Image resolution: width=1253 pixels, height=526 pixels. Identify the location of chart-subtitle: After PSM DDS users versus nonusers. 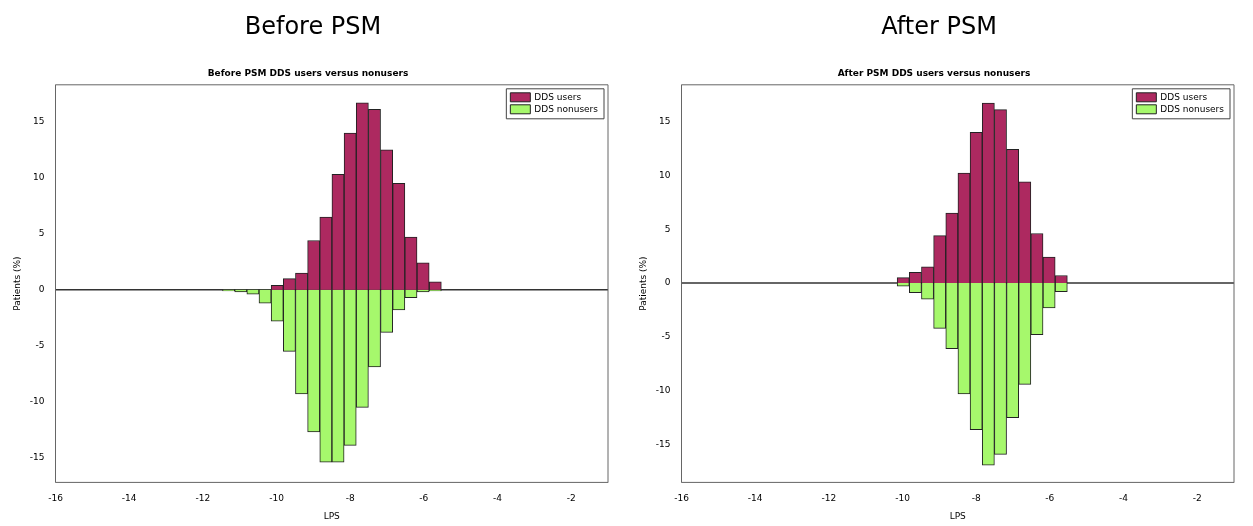
(934, 72).